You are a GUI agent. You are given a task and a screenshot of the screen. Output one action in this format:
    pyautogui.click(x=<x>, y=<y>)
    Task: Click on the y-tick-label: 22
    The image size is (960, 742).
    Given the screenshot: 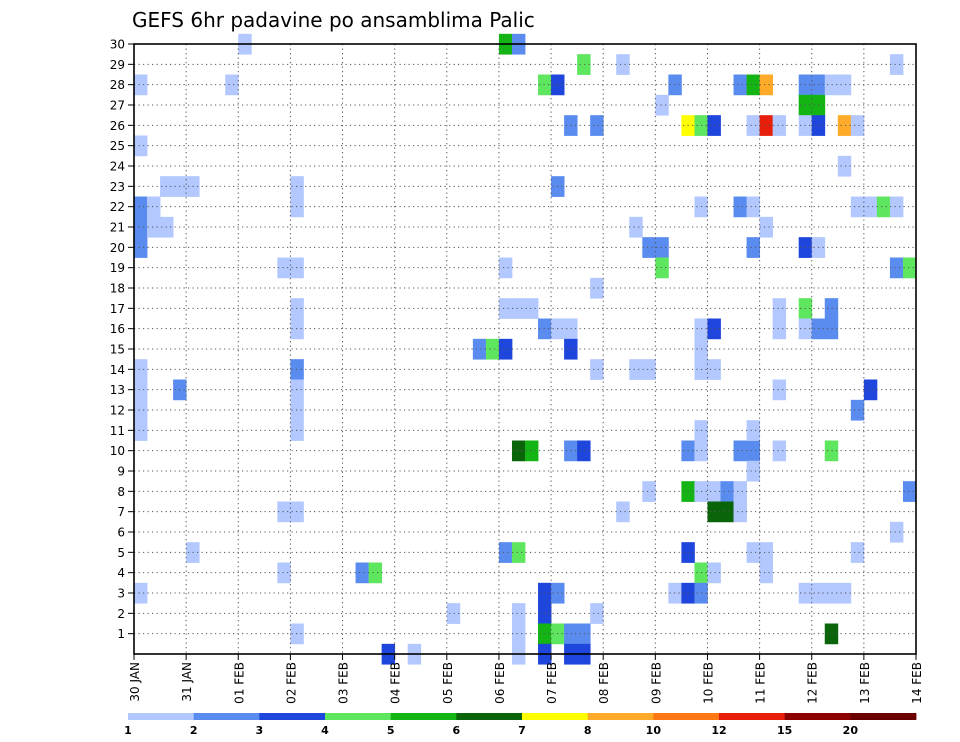 What is the action you would take?
    pyautogui.click(x=117, y=207)
    